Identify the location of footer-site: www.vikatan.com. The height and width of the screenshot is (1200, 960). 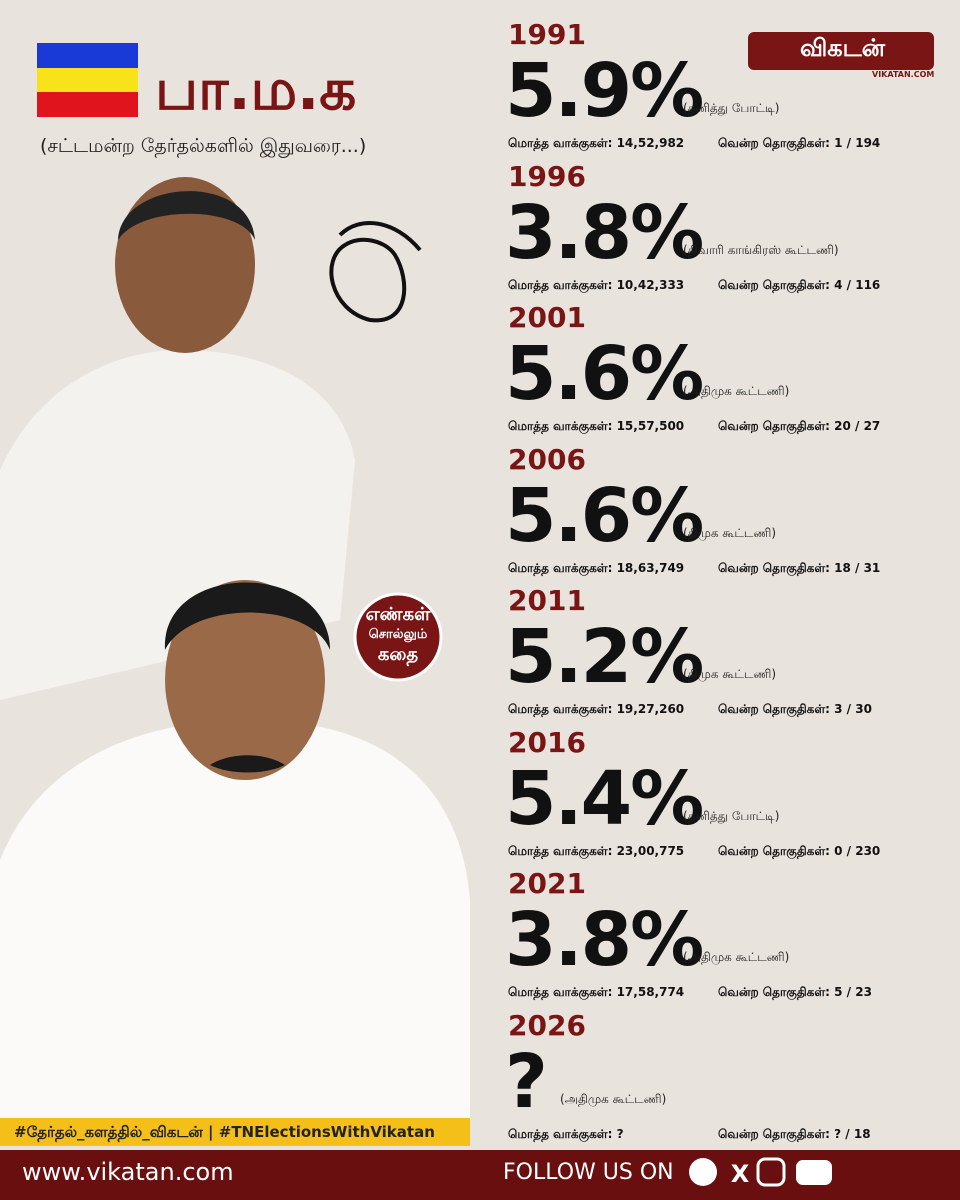
(128, 1172).